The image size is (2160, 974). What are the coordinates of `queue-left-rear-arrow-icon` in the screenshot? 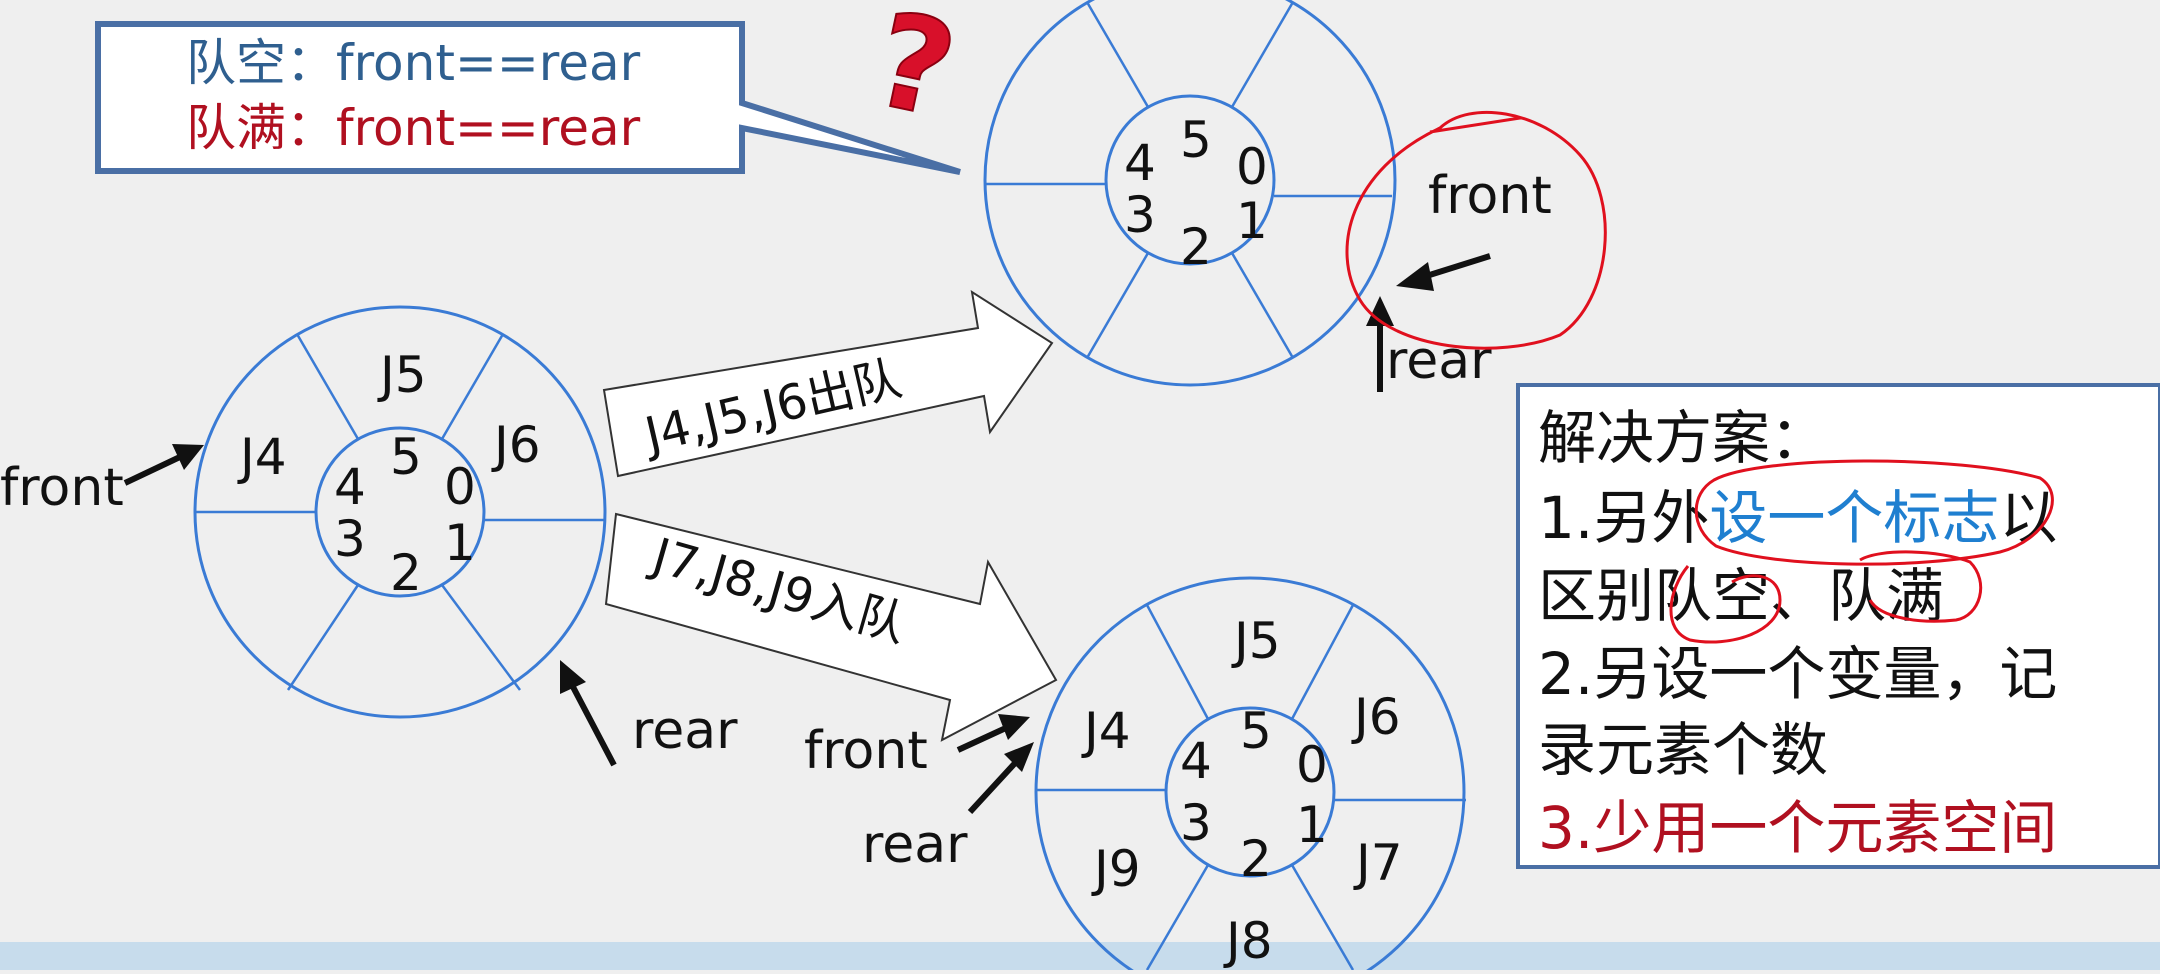 It's located at (588, 713).